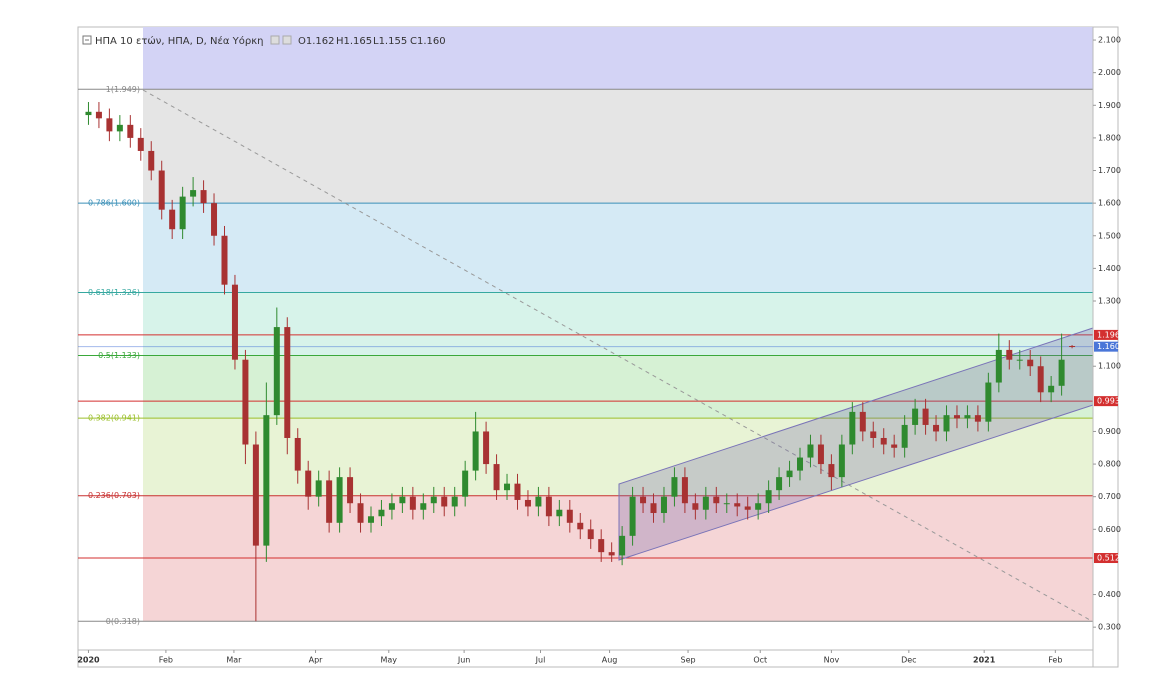  Describe the element at coordinates (1109, 268) in the screenshot. I see `y-tick-label: 1.400` at that location.